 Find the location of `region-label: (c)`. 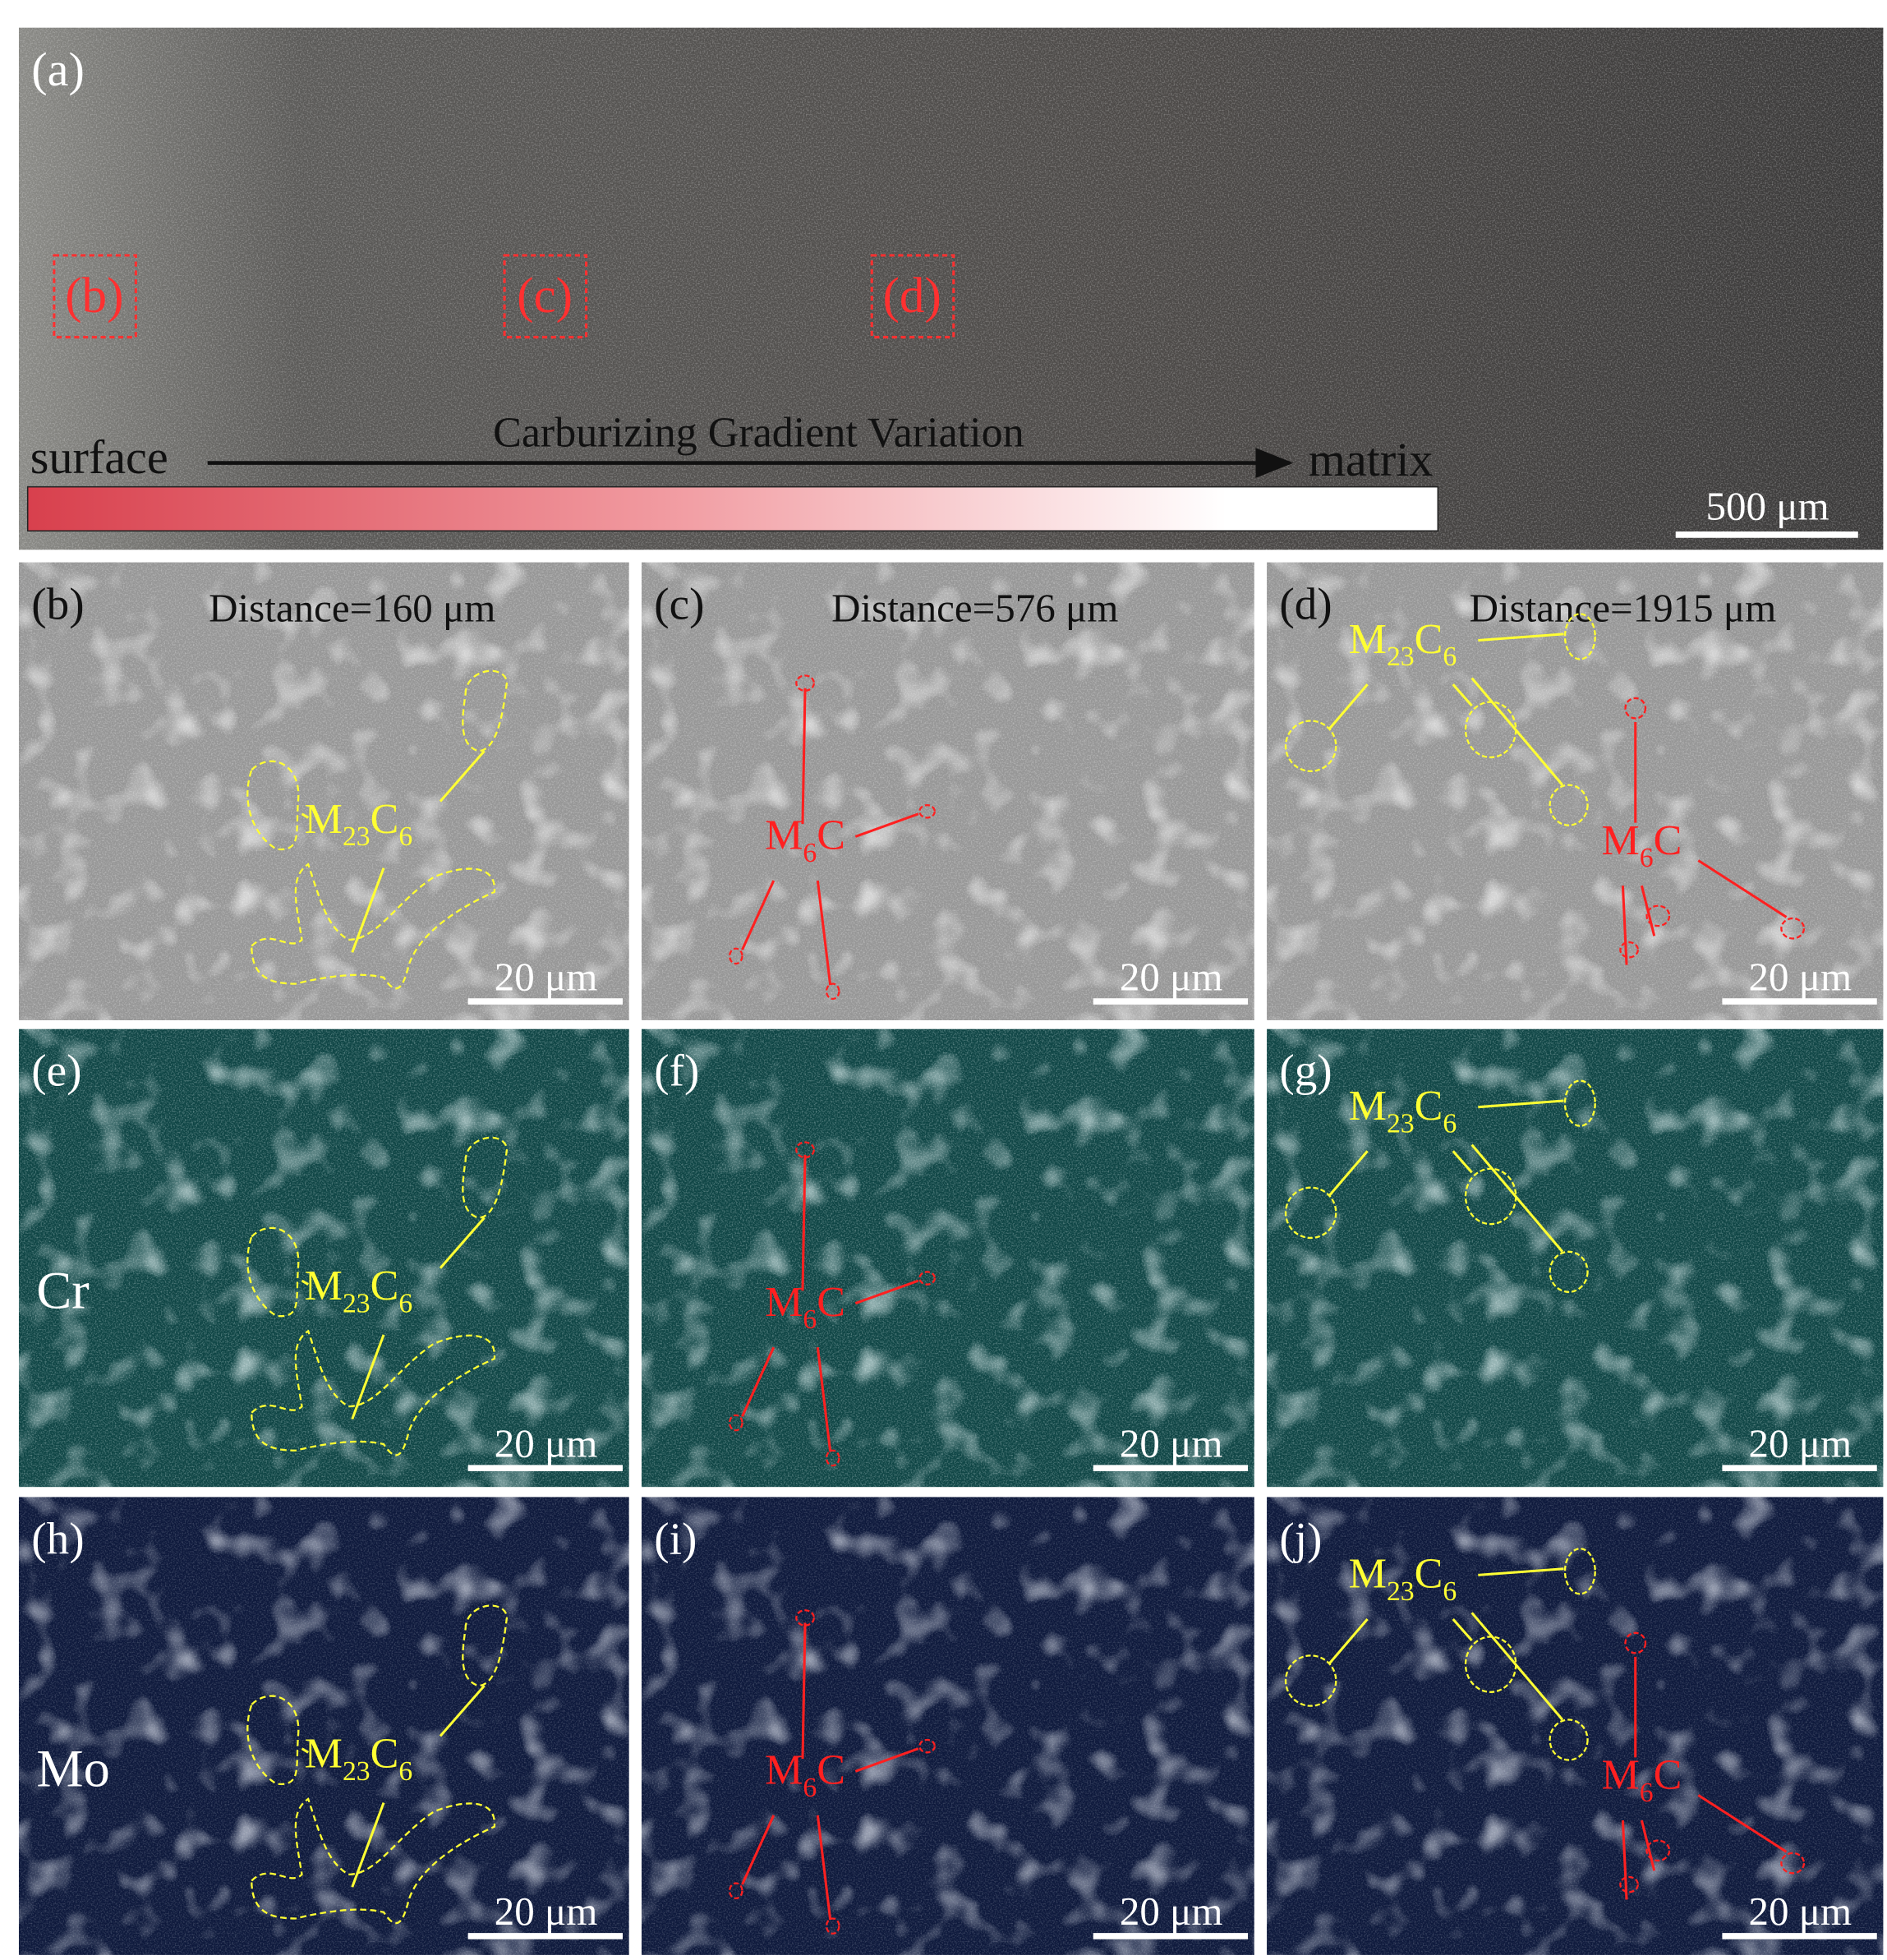

region-label: (c) is located at coordinates (545, 296).